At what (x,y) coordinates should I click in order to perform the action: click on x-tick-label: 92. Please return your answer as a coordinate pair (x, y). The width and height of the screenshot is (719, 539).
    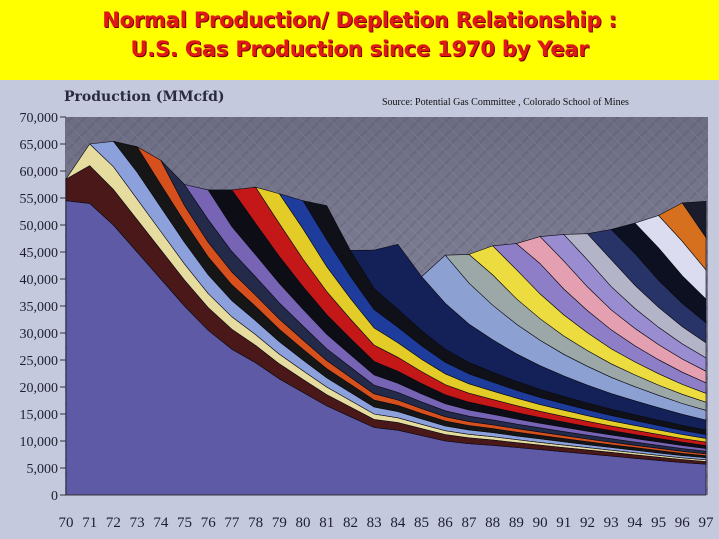
    Looking at the image, I should click on (587, 523).